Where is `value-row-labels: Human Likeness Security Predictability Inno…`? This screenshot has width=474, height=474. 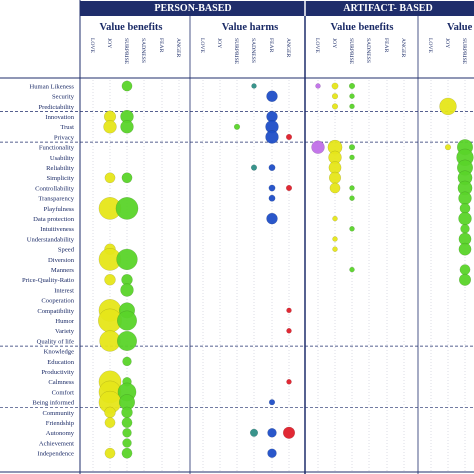
value-row-labels: Human Likeness Security Predictability Inno… is located at coordinates (48, 270).